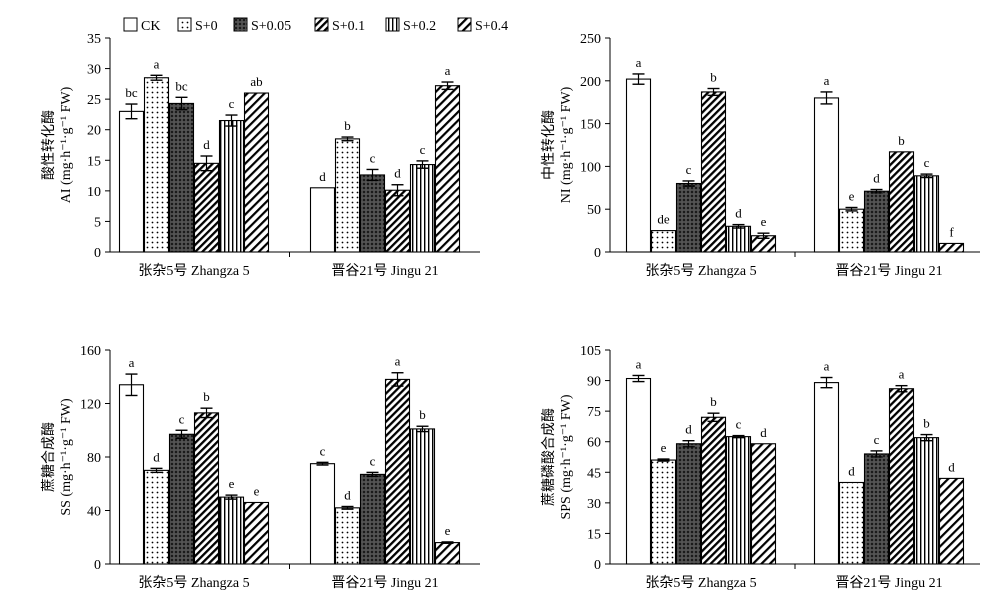 Image resolution: width=1004 pixels, height=608 pixels. Describe the element at coordinates (594, 443) in the screenshot. I see `y-tick-label: 60` at that location.